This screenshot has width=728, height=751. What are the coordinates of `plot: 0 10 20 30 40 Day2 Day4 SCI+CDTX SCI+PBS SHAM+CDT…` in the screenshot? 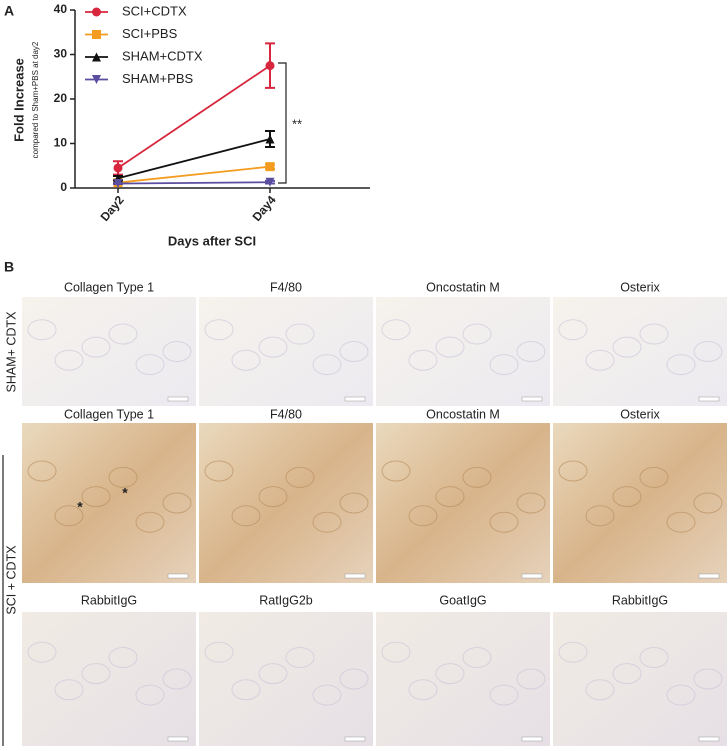 It's located at (178, 113).